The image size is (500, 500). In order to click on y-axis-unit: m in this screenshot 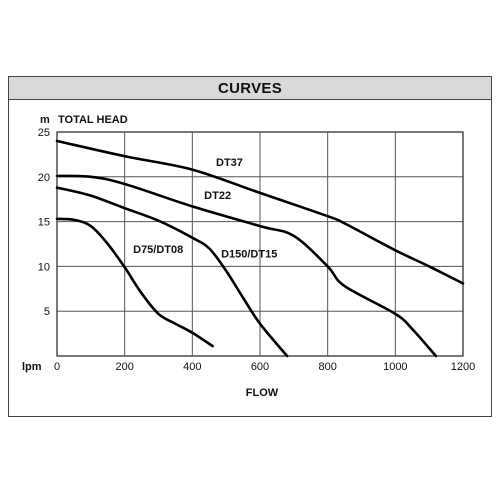, I will do `click(45, 120)`.